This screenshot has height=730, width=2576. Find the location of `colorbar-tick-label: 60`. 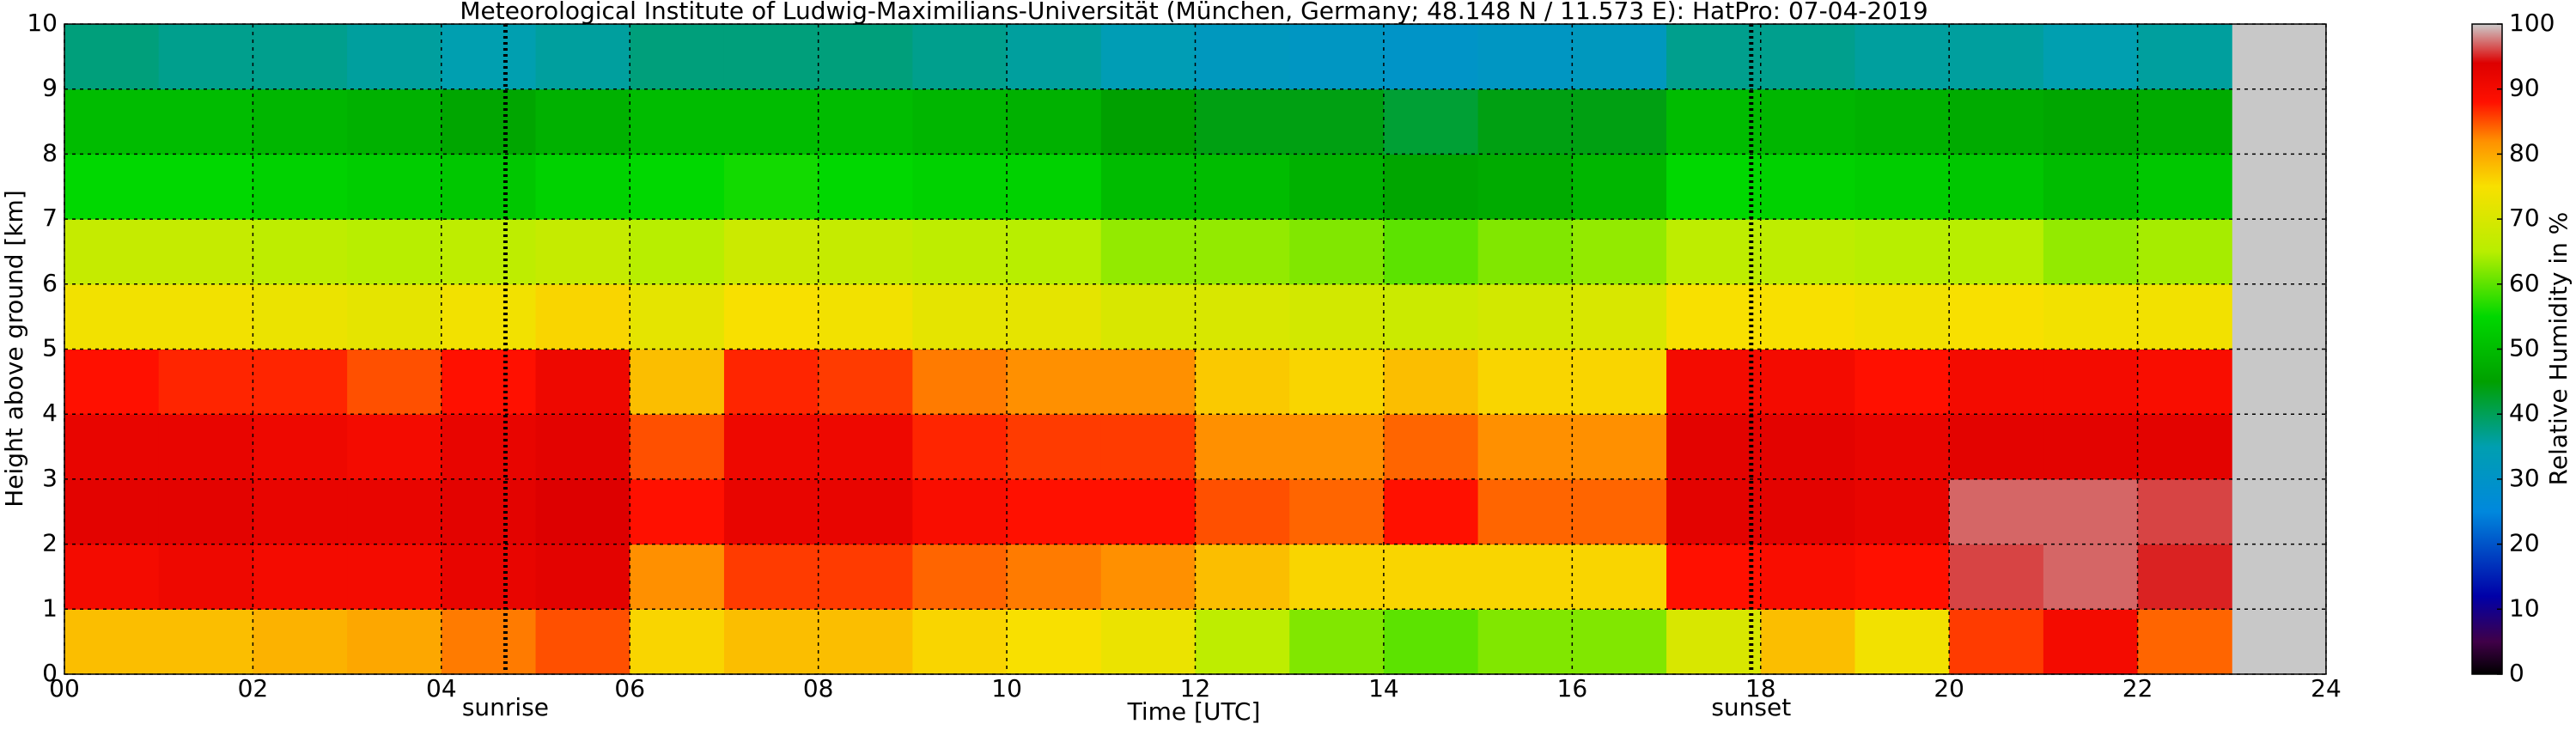

colorbar-tick-label: 60 is located at coordinates (2524, 283).